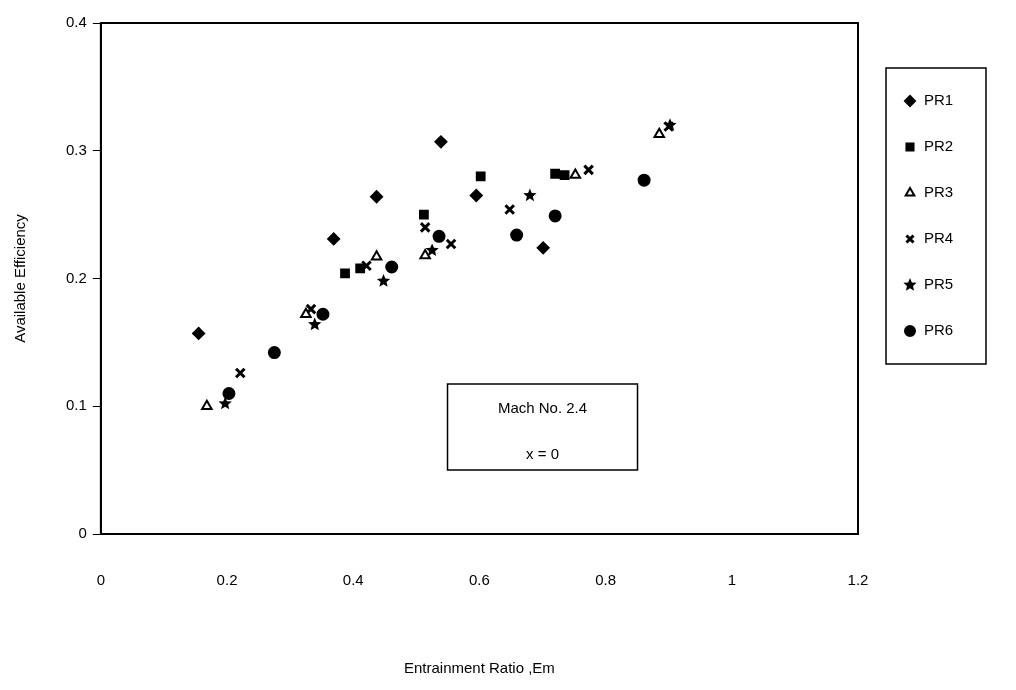 The width and height of the screenshot is (1016, 690). What do you see at coordinates (858, 580) in the screenshot?
I see `x-tick-label: 1.2` at bounding box center [858, 580].